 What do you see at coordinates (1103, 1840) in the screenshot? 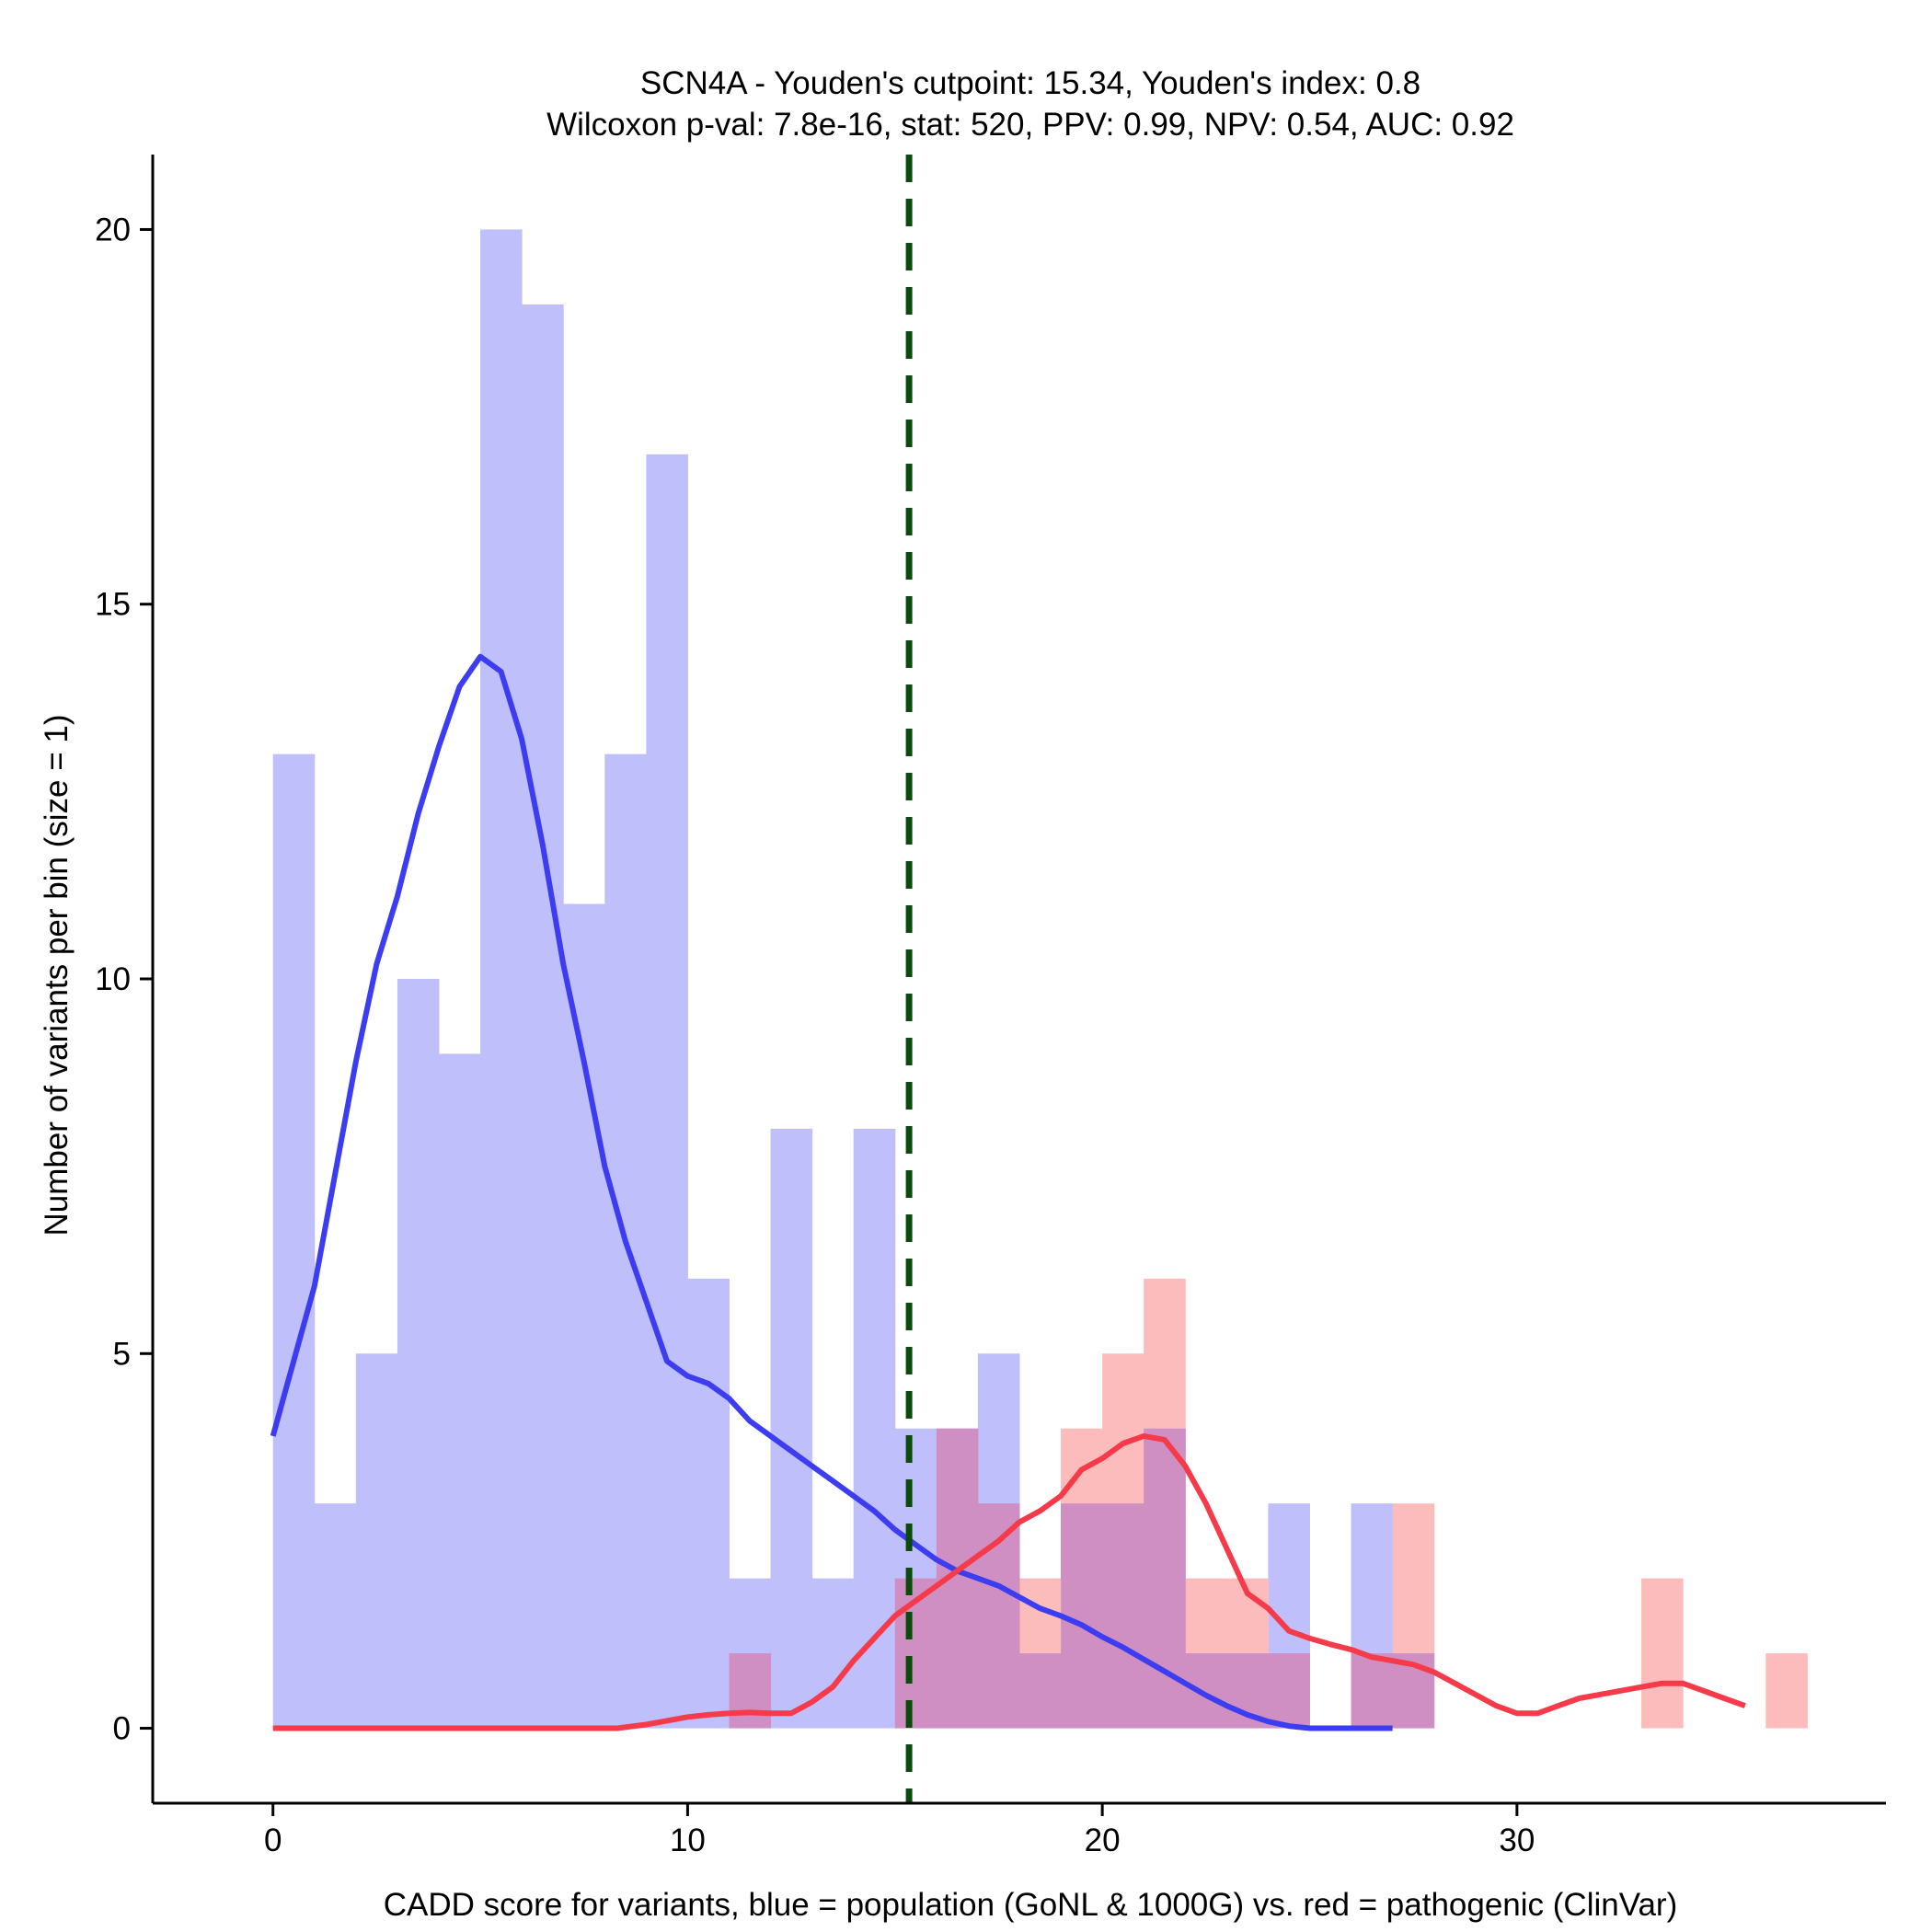
I see `x-tick-label: 20` at bounding box center [1103, 1840].